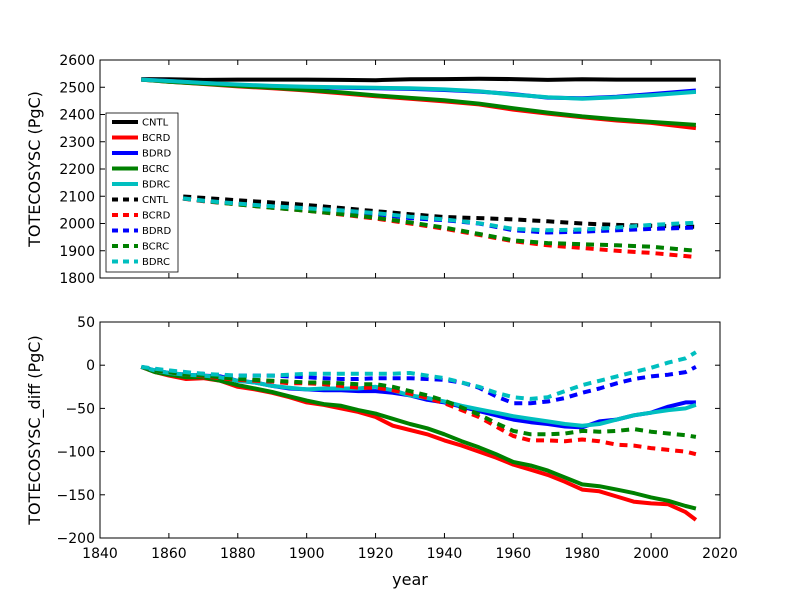 This screenshot has width=800, height=600. I want to click on bottom-y-tick-label: −150, so click(76, 496).